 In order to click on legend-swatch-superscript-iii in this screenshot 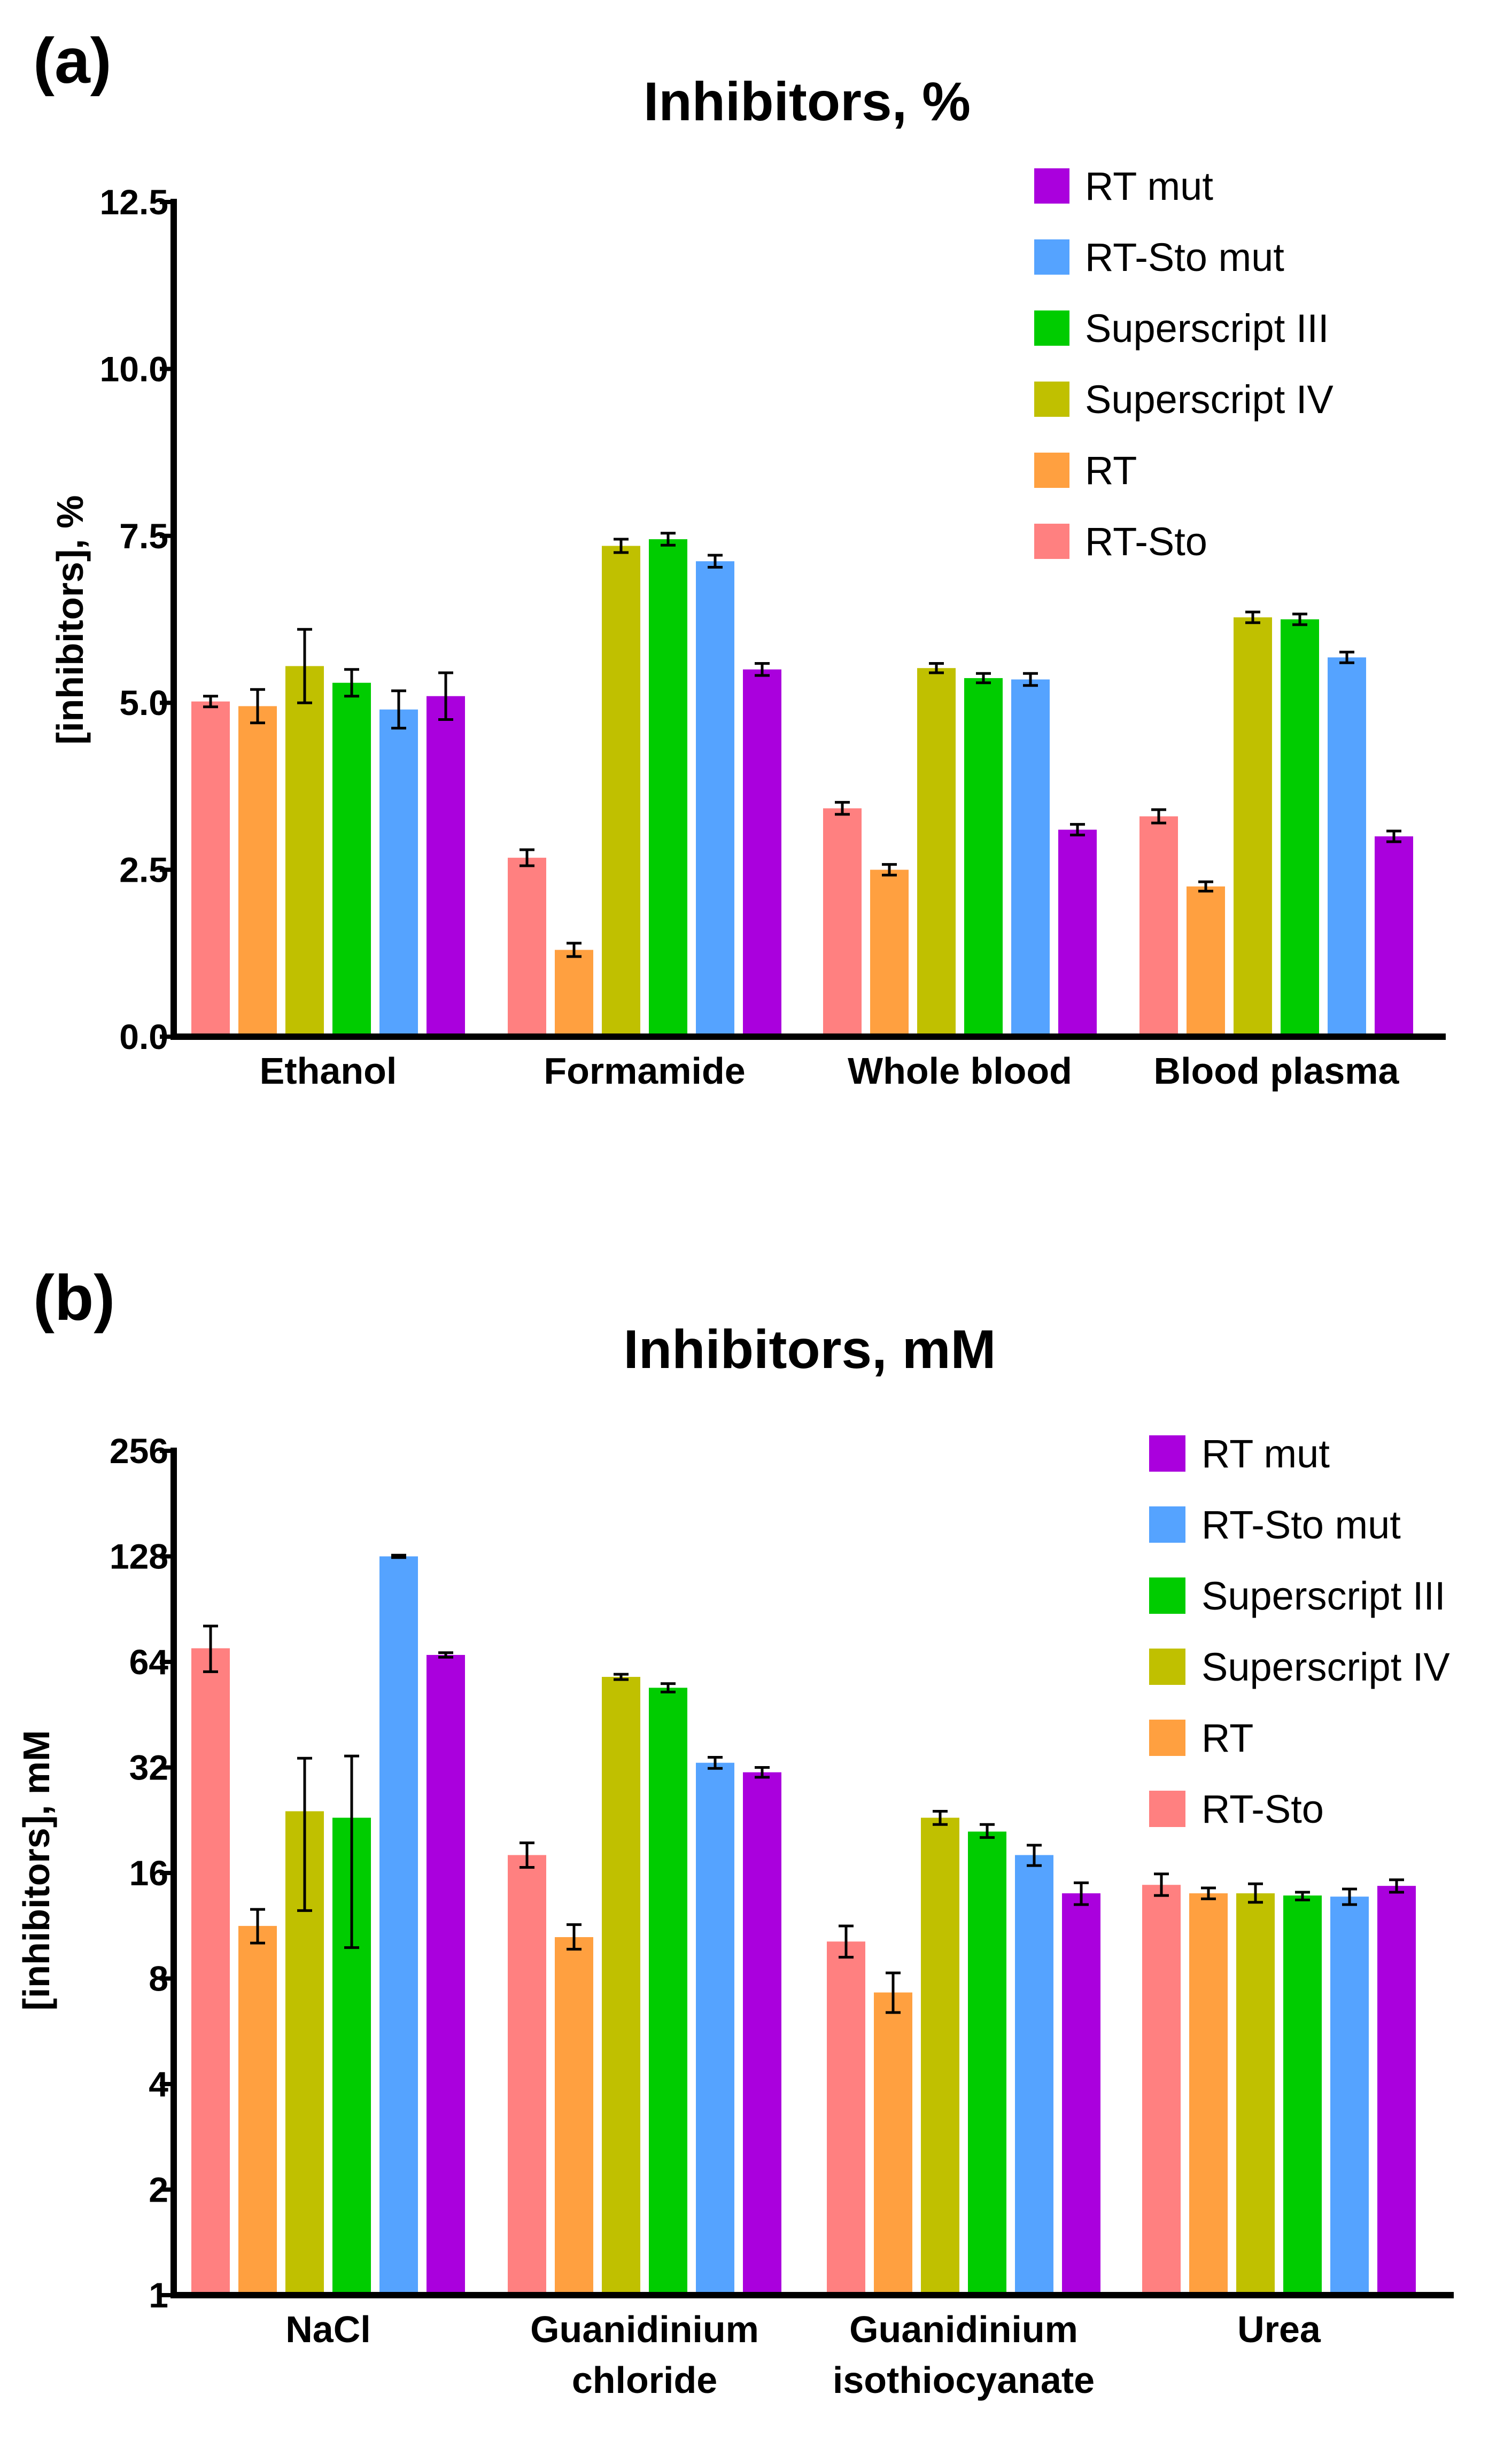, I will do `click(1167, 1596)`.